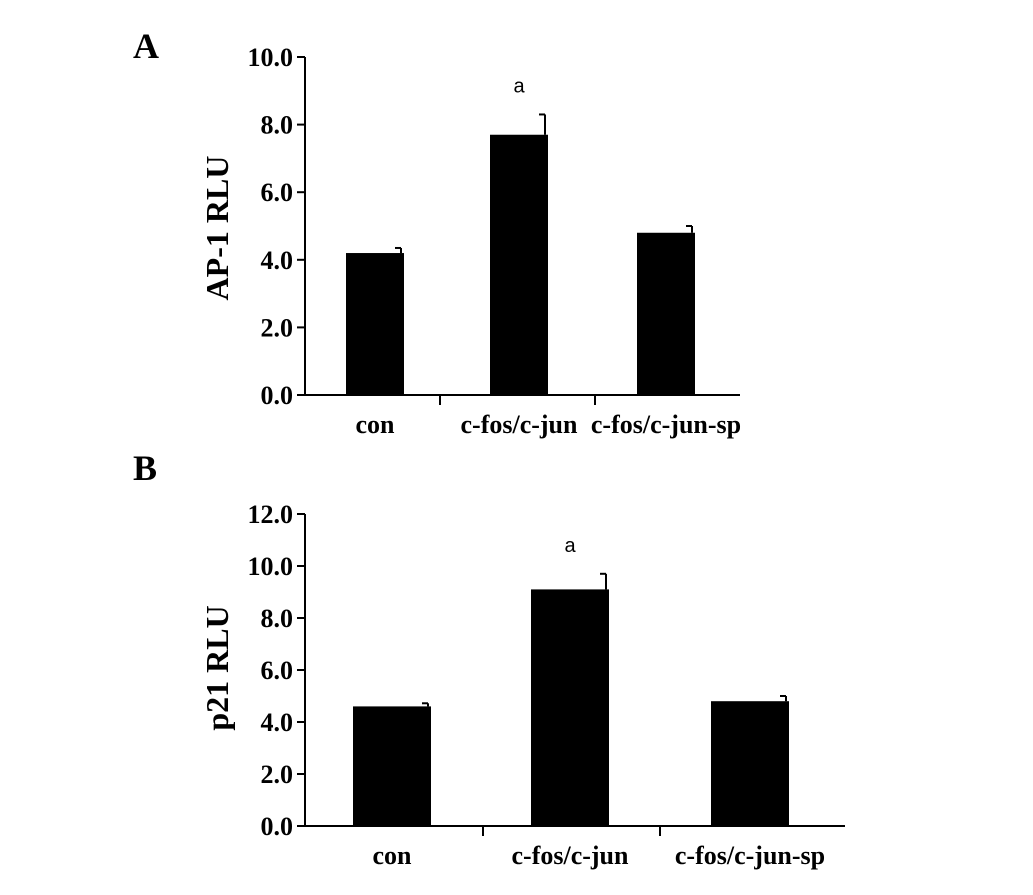 This screenshot has height=895, width=1033. Describe the element at coordinates (145, 468) in the screenshot. I see `panel-letter-b: B` at that location.